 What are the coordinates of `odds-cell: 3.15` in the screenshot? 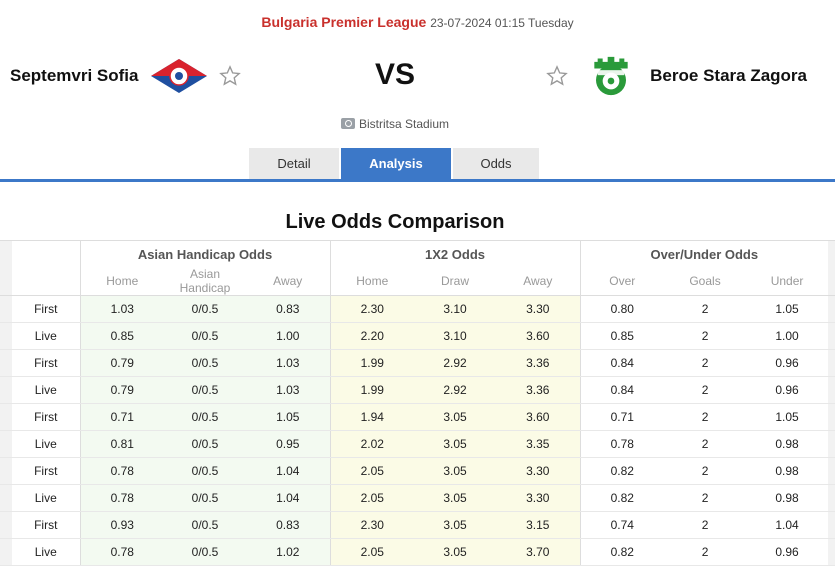 It's located at (538, 525).